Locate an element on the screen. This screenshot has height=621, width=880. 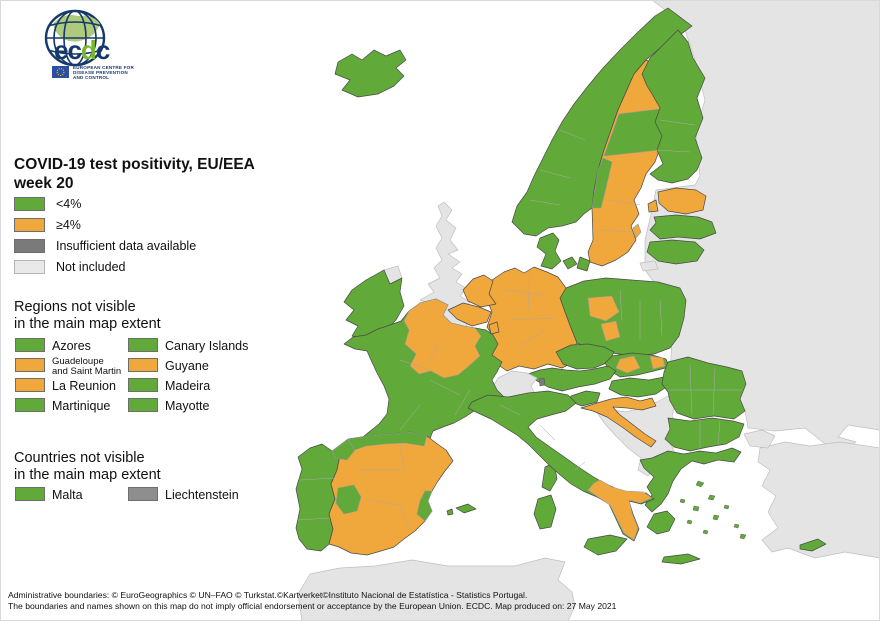
map-region-luxembourg is located at coordinates (494, 328).